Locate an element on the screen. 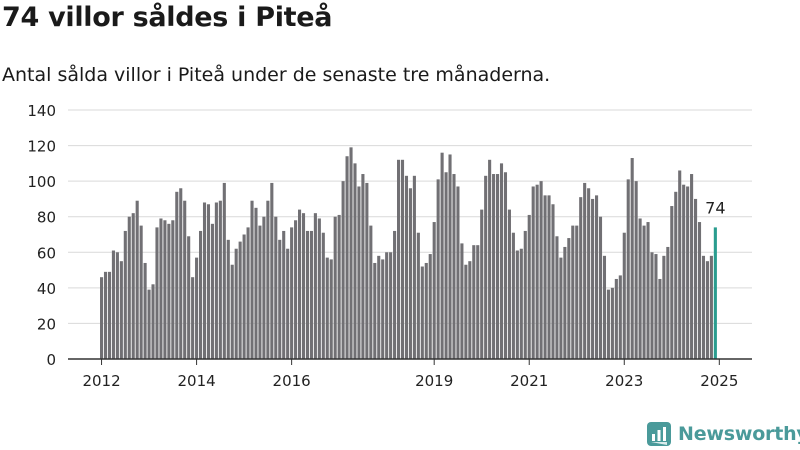 Image resolution: width=800 pixels, height=450 pixels. brand-name: Newsworthy is located at coordinates (739, 434).